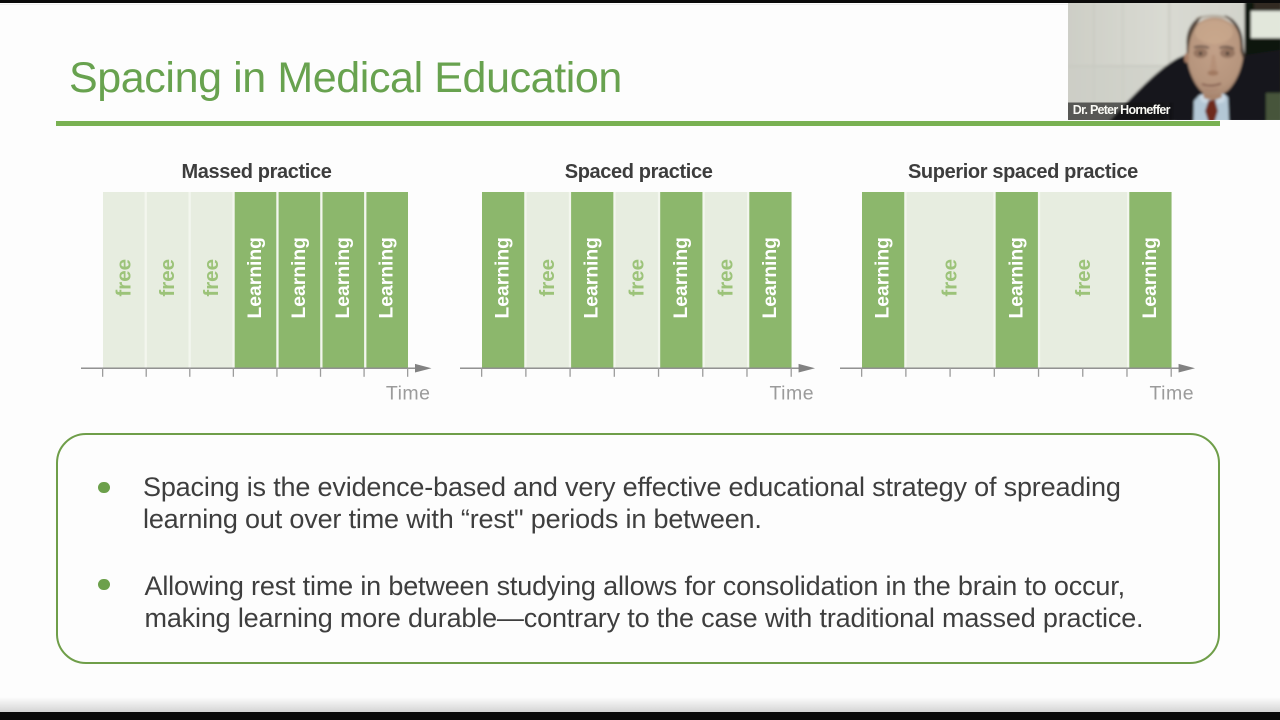  What do you see at coordinates (1122, 110) in the screenshot?
I see `svg-text: Dr. Peter Horneffer` at bounding box center [1122, 110].